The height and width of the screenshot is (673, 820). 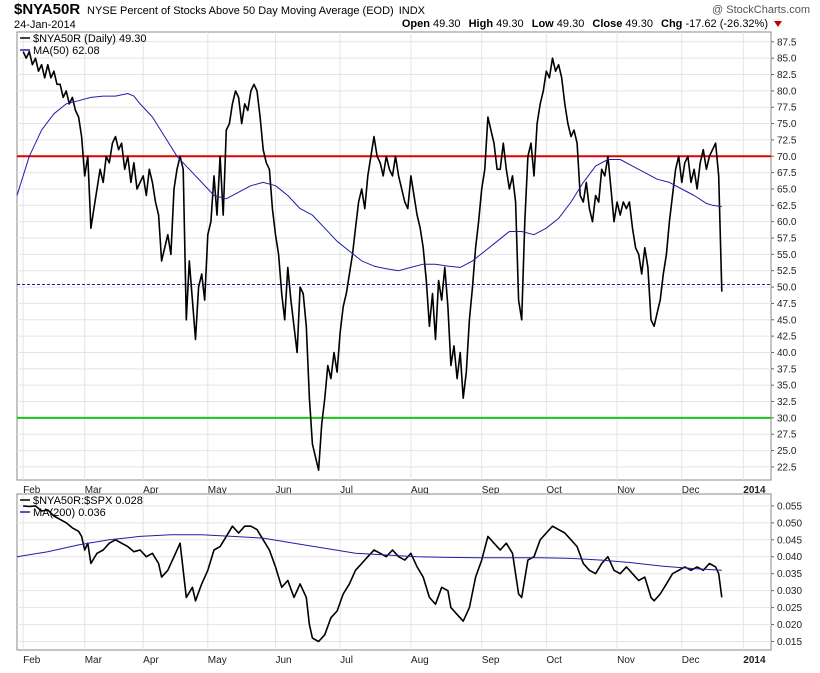 What do you see at coordinates (787, 140) in the screenshot?
I see `main-y-tick-label: 72.5` at bounding box center [787, 140].